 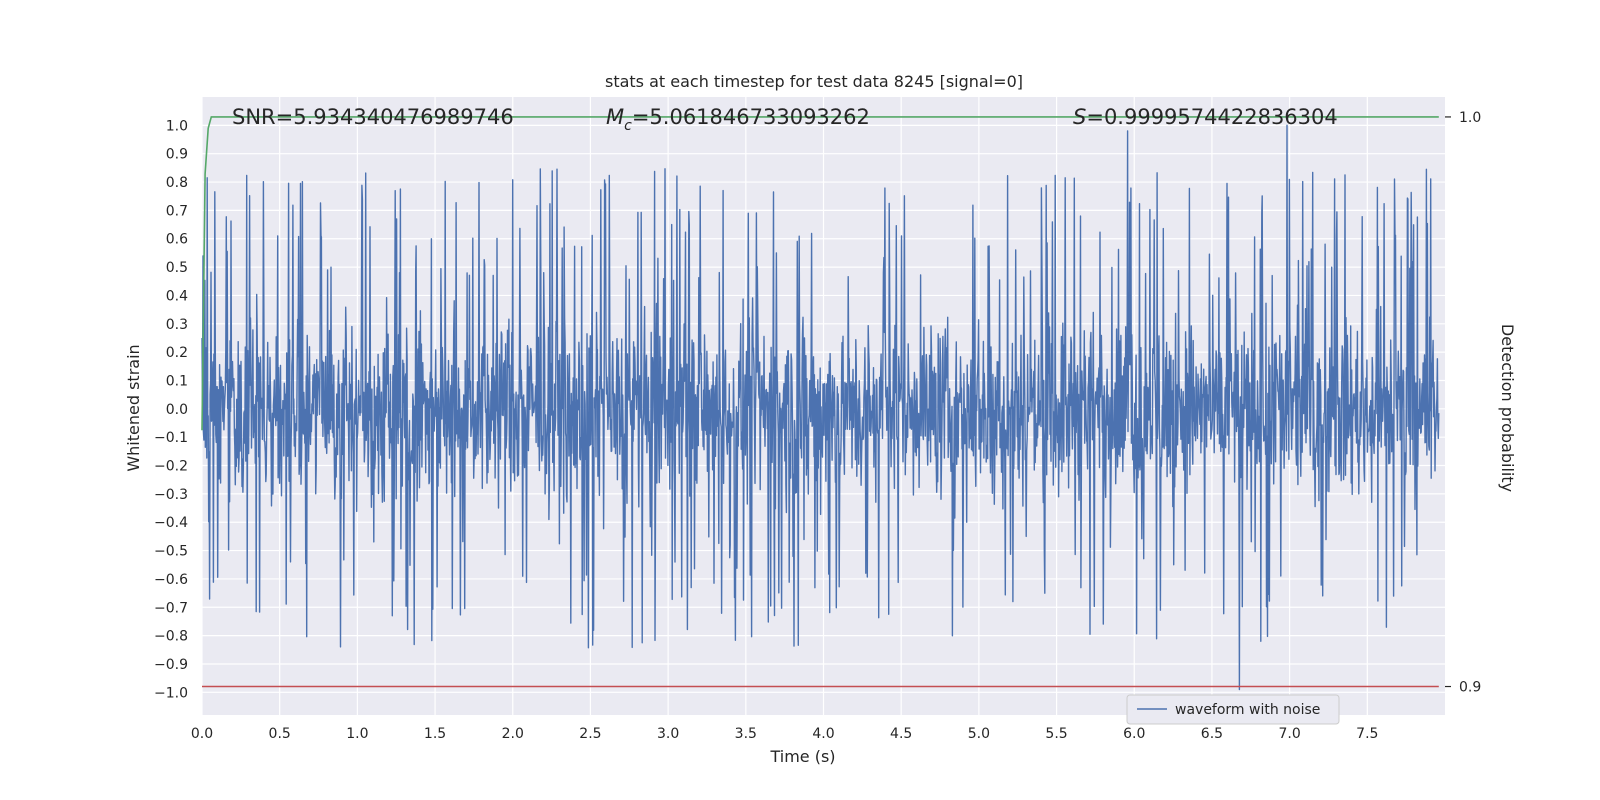 What do you see at coordinates (1211, 117) in the screenshot?
I see `s-value: =0.9999574422836304` at bounding box center [1211, 117].